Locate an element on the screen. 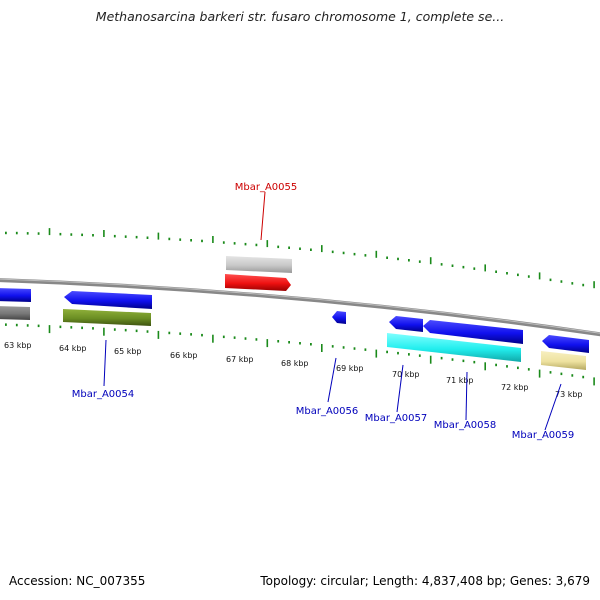  gene-label-mbar-a0055: Mbar_A0055 is located at coordinates (266, 187).